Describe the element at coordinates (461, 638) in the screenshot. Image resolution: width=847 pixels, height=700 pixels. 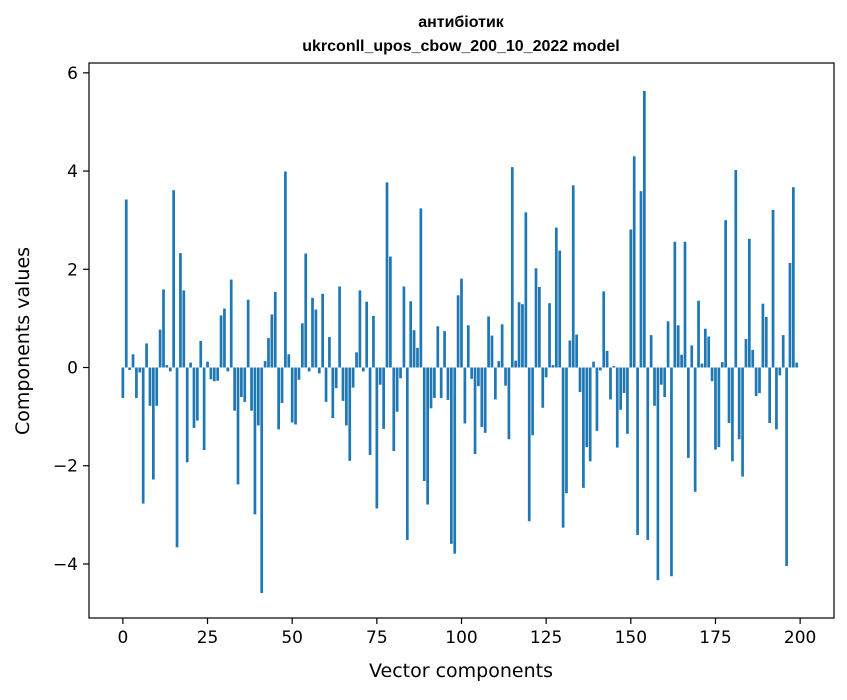
I see `x-tick-label: 100` at that location.